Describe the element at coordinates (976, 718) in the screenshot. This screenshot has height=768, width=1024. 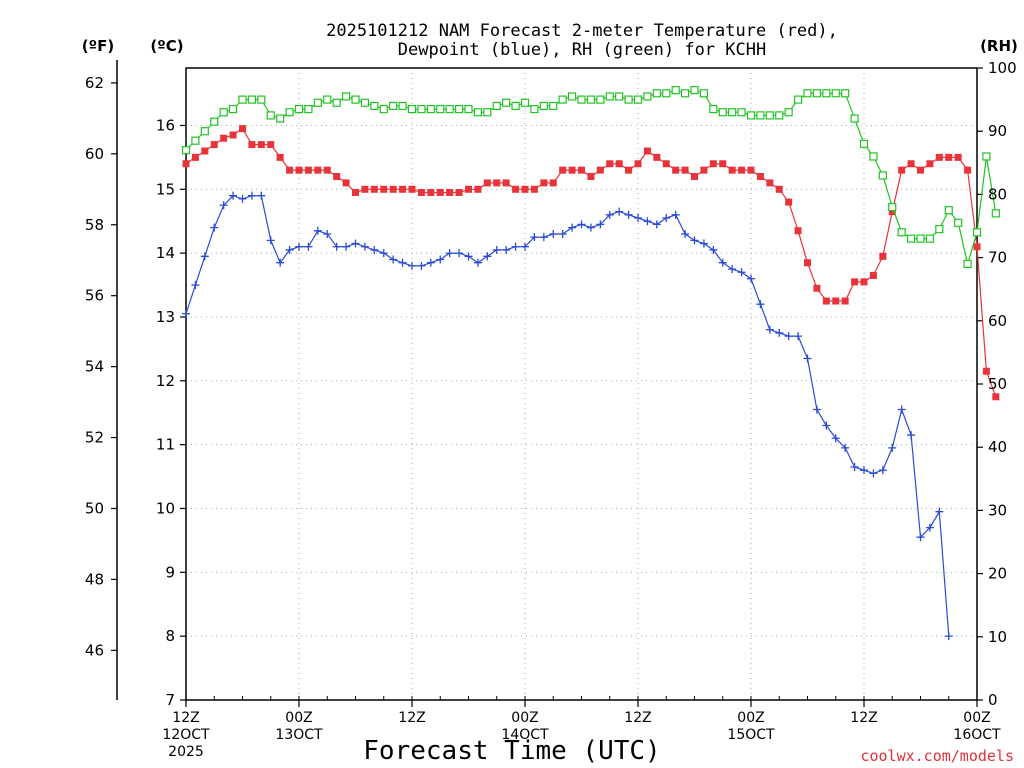
I see `x-tick-label: 00Z` at that location.